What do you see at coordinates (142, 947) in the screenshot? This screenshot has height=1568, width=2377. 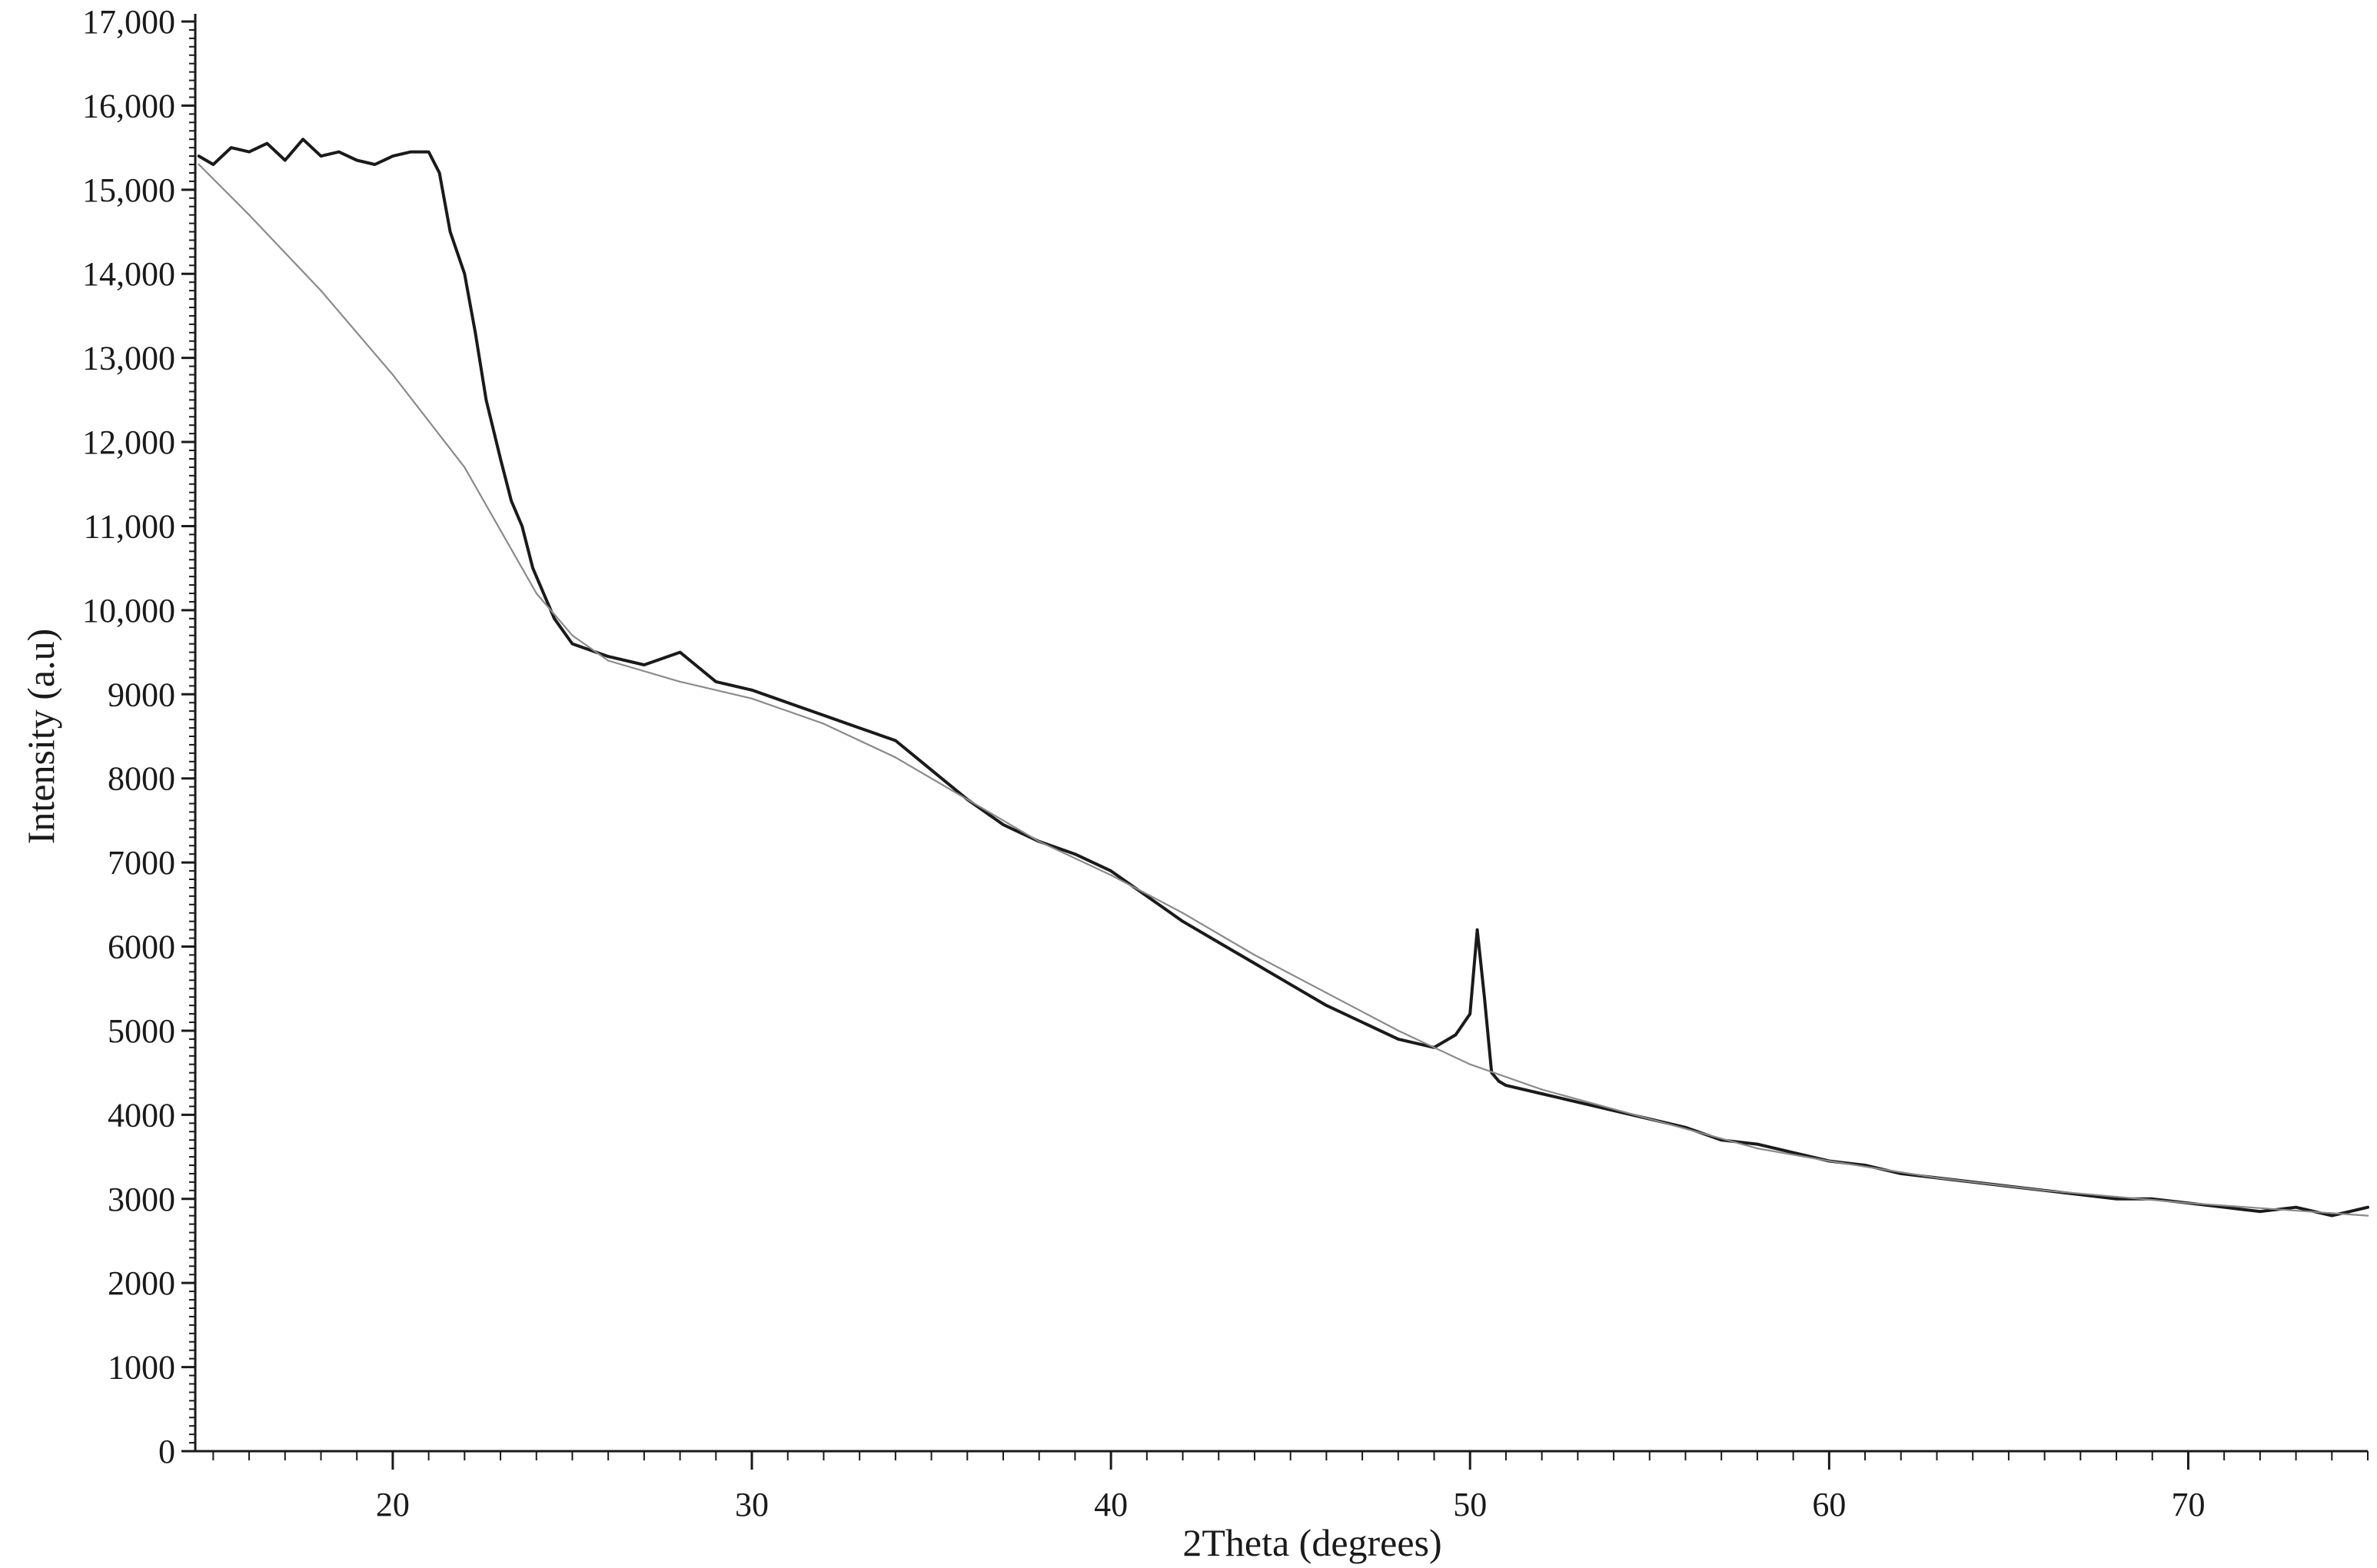 I see `y-tick-label: 6000` at bounding box center [142, 947].